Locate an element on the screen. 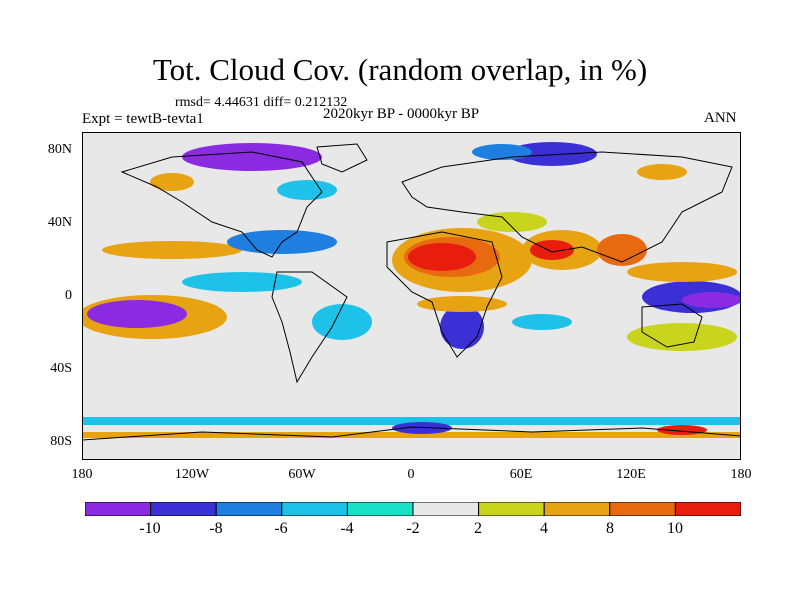 The image size is (800, 600). lon-tick-label: 60W is located at coordinates (302, 474).